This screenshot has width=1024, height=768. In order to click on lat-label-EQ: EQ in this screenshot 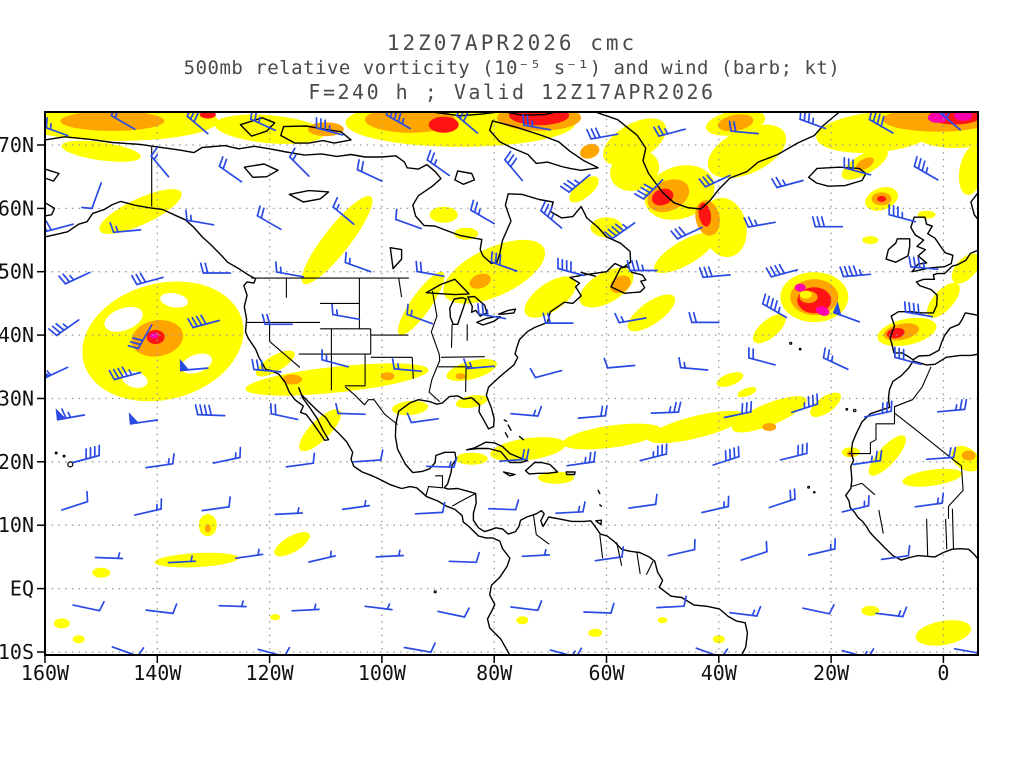, I will do `click(22, 589)`.